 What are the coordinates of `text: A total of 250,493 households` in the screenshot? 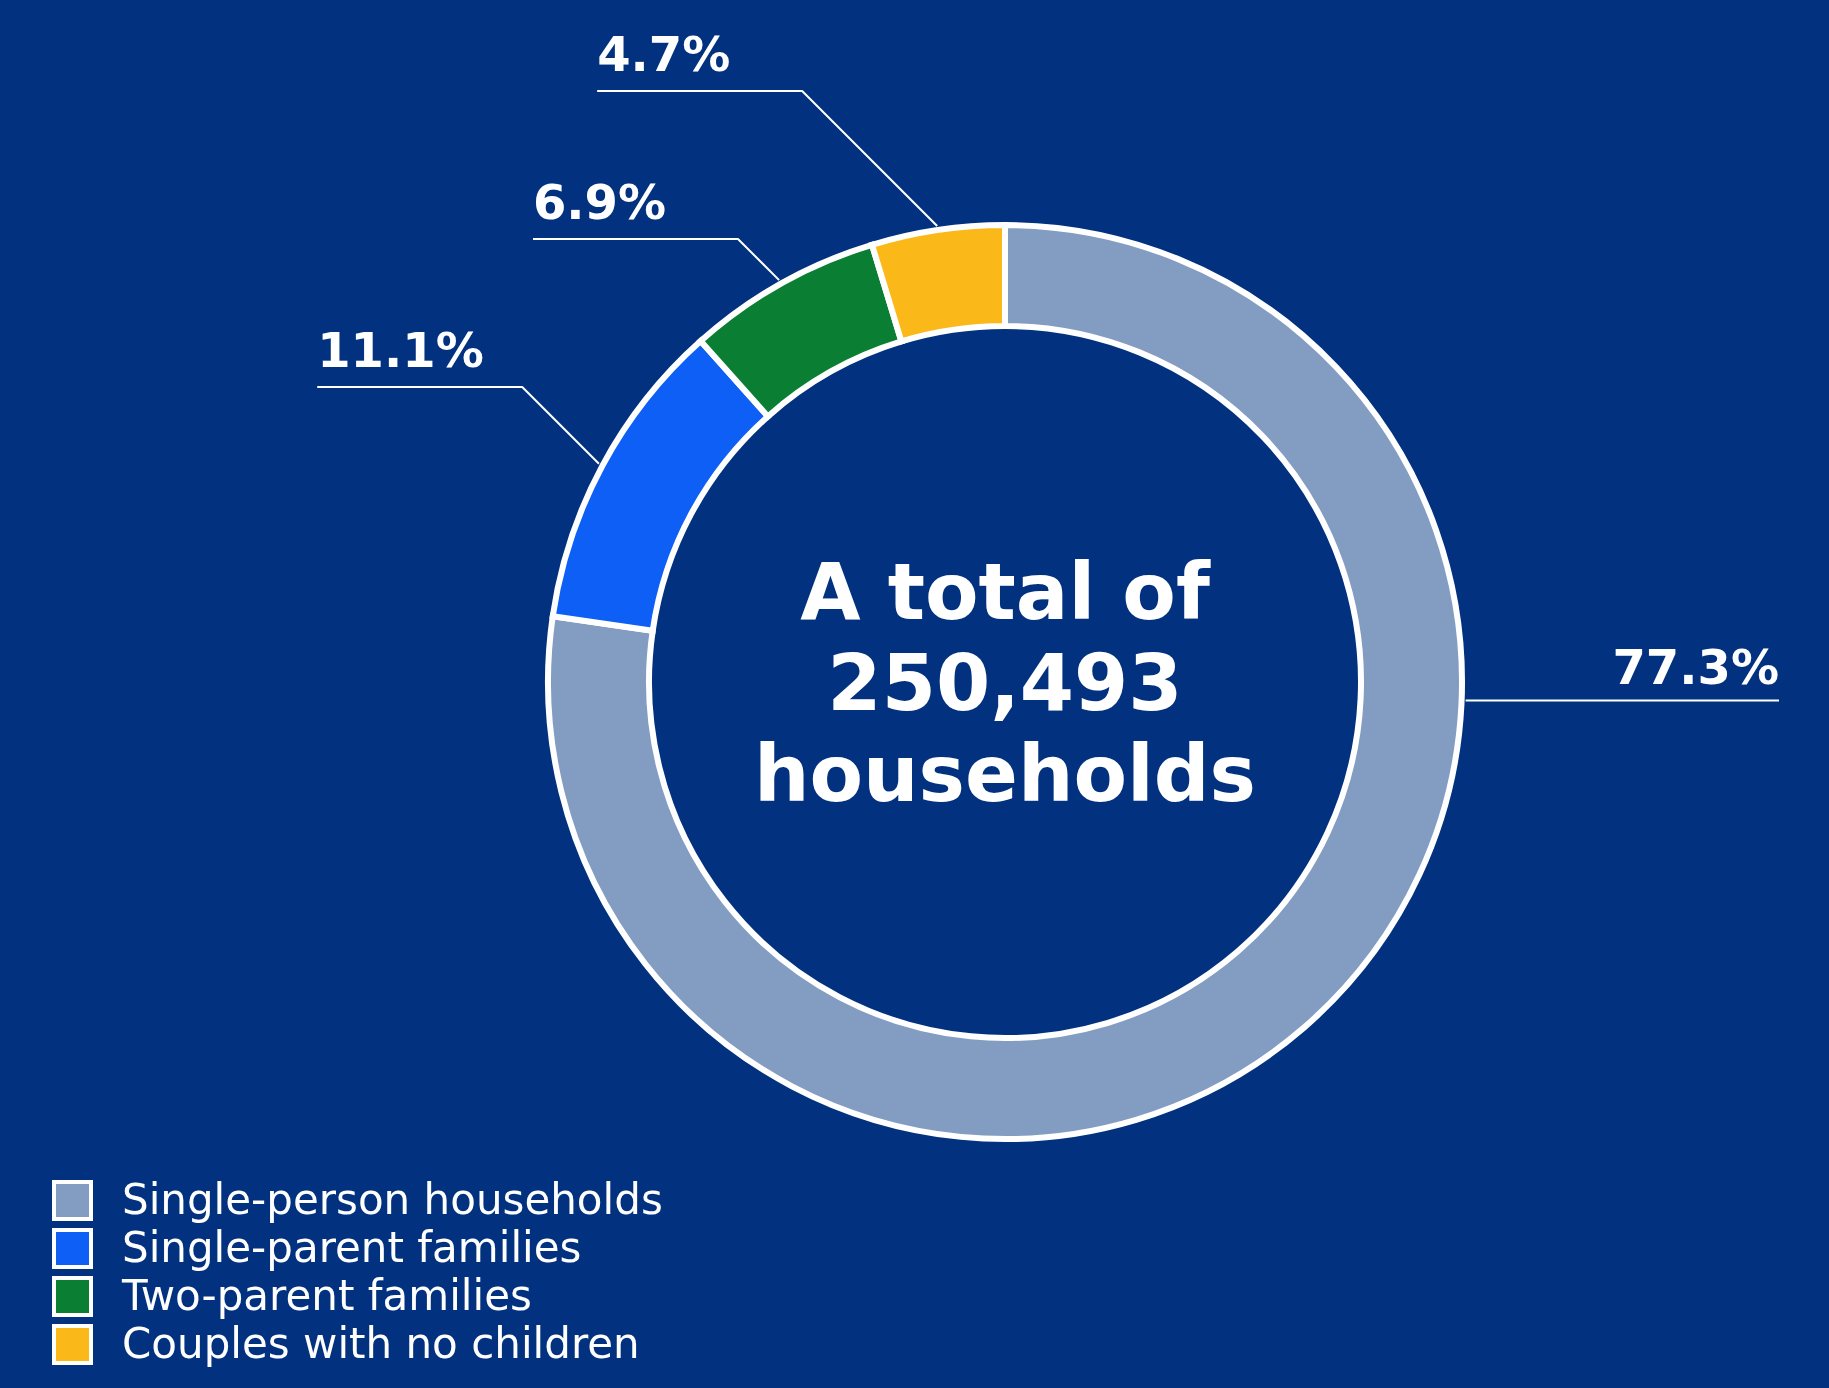 It's located at (1005, 683).